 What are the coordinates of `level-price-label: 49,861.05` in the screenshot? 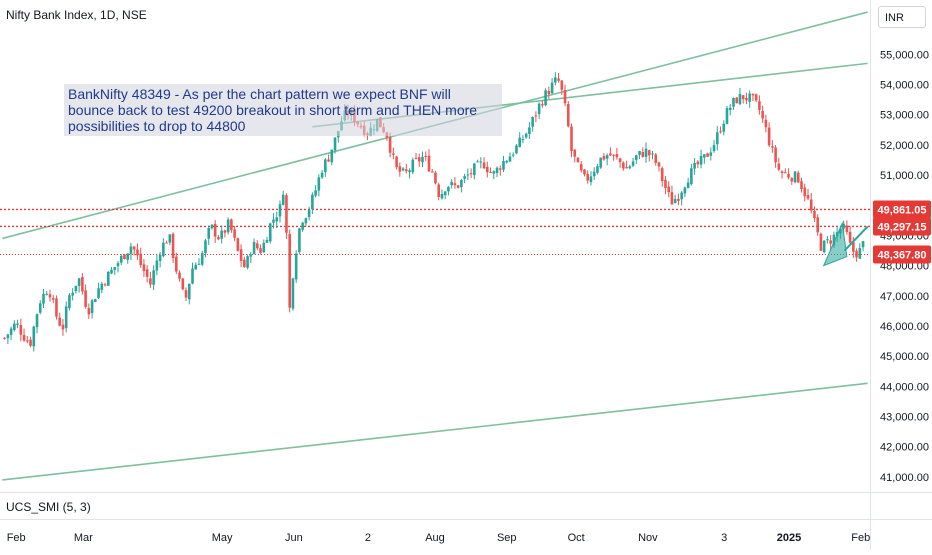 It's located at (902, 210).